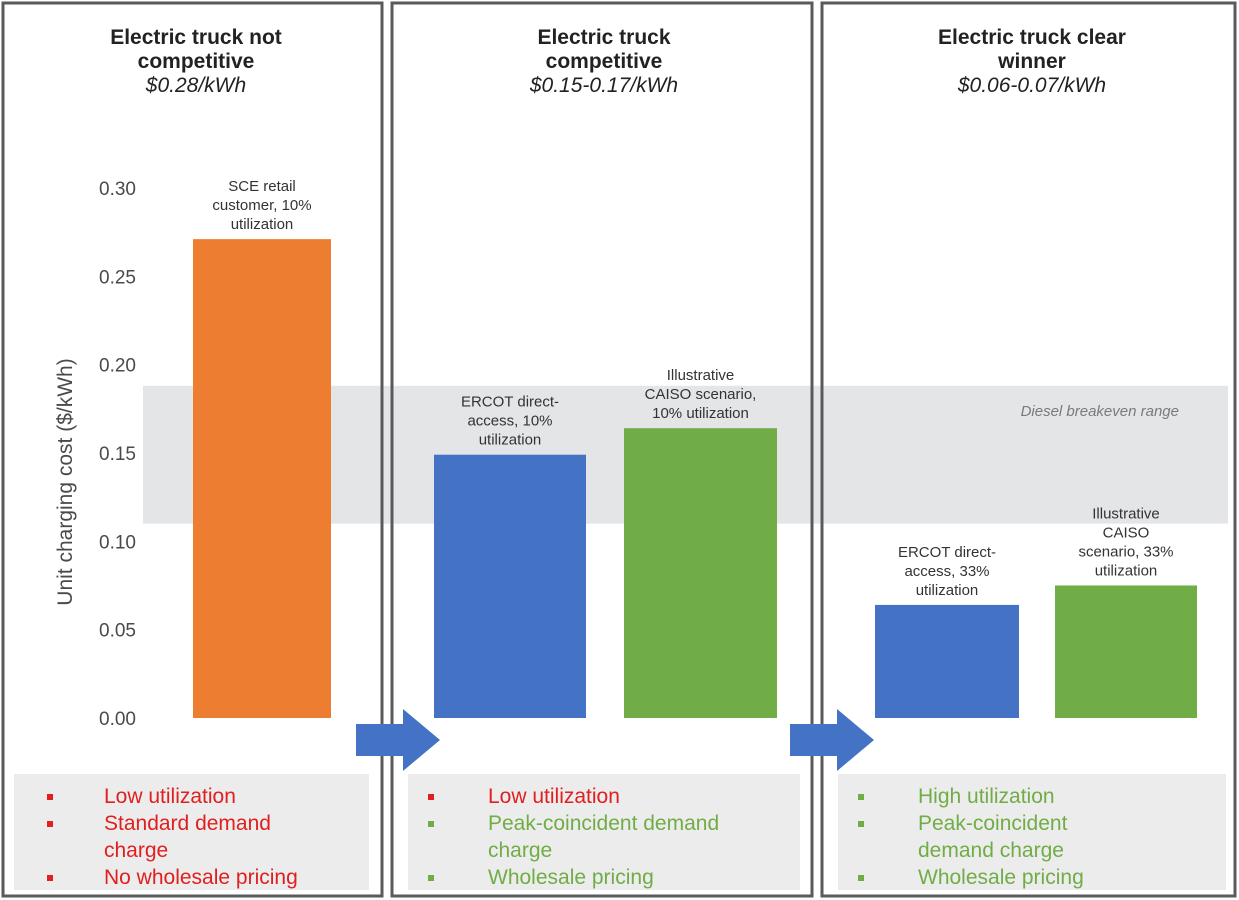 The image size is (1239, 900). What do you see at coordinates (117, 719) in the screenshot?
I see `y-tick-label: 0.00` at bounding box center [117, 719].